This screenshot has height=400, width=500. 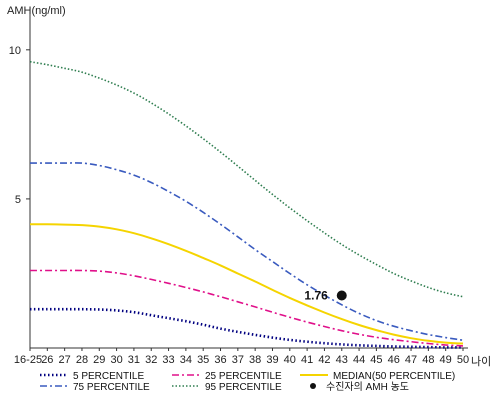 What do you see at coordinates (243, 387) in the screenshot?
I see `legend-label: 95 PERCENTILE` at bounding box center [243, 387].